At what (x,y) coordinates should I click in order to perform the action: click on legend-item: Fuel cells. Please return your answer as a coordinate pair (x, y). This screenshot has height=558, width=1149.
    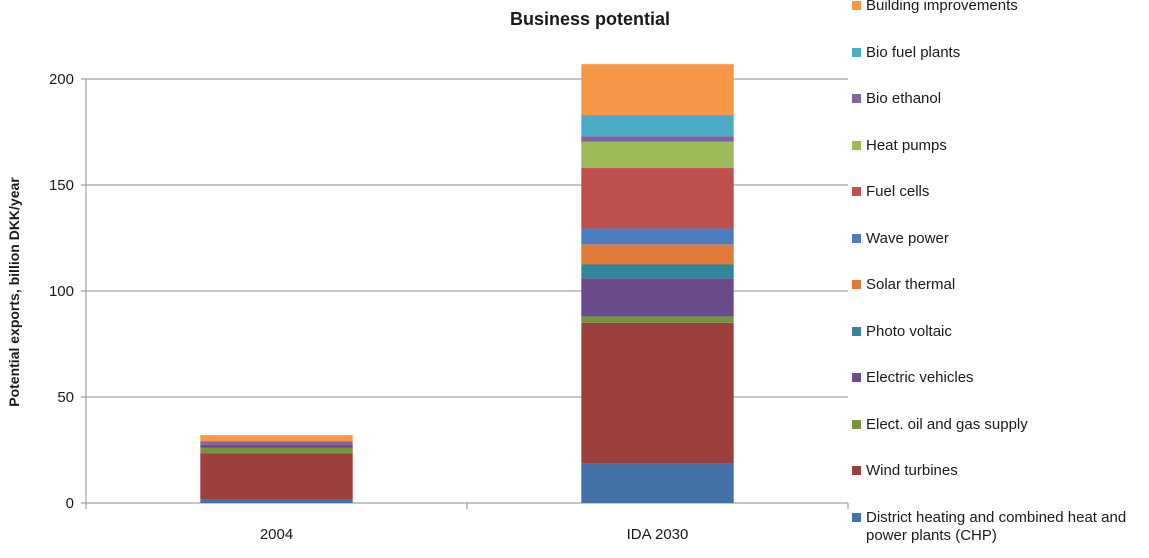
    Looking at the image, I should click on (994, 192).